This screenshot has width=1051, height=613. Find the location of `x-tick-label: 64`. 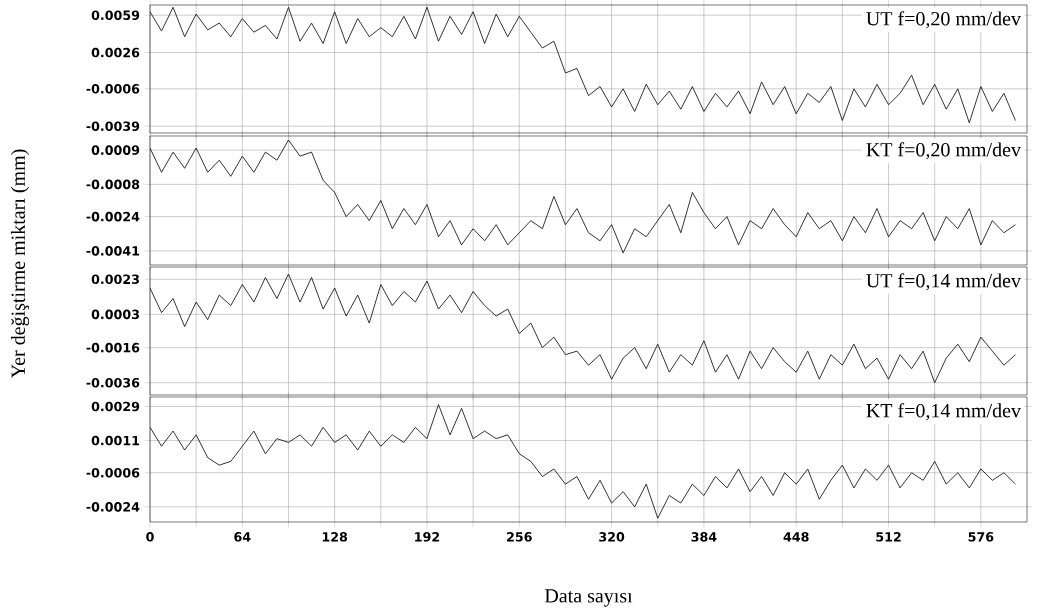

x-tick-label: 64 is located at coordinates (242, 537).